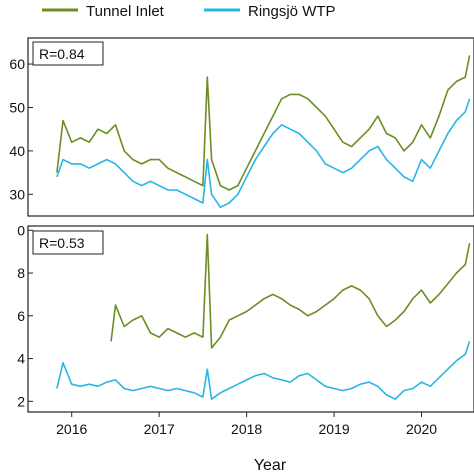 Image resolution: width=474 pixels, height=474 pixels. Describe the element at coordinates (17, 151) in the screenshot. I see `y-tick-label-top: 40` at that location.